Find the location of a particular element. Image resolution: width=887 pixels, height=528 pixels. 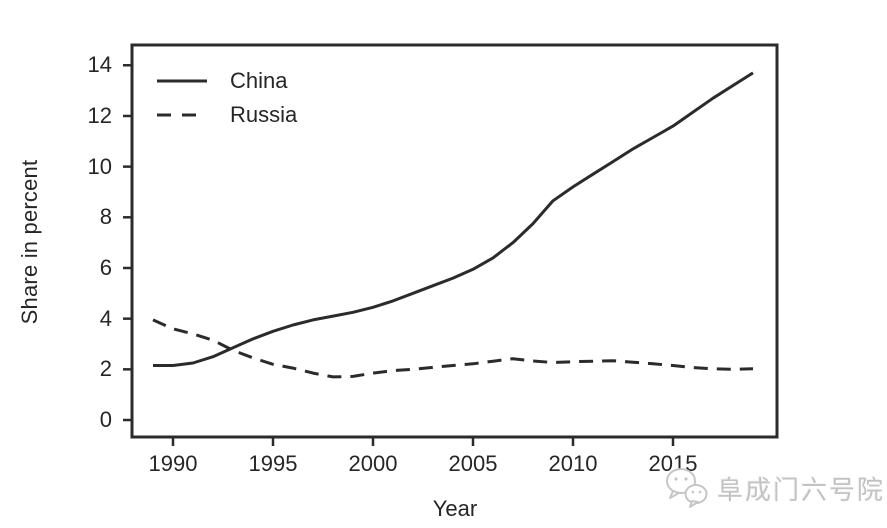

watermark-text: 阜成门六号院 is located at coordinates (800, 489).